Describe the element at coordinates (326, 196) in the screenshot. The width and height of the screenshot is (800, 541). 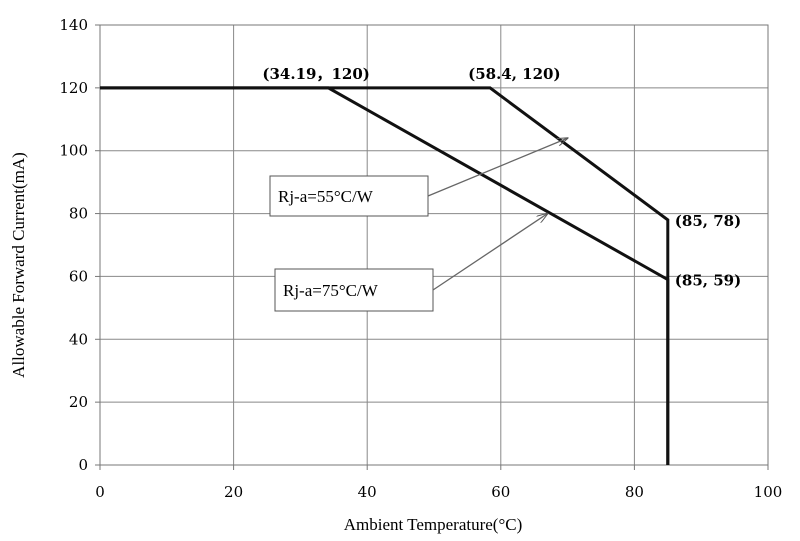
I see `annotation-text: Rj-a=55°C/W` at that location.